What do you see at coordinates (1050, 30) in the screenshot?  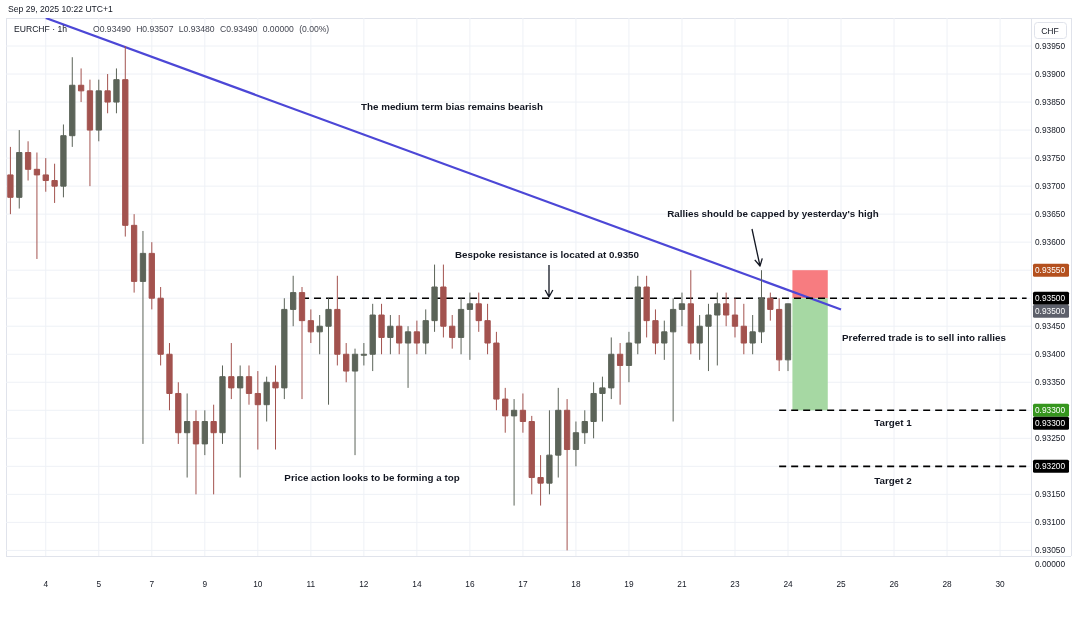 I see `y-axis-title: CHF` at bounding box center [1050, 30].